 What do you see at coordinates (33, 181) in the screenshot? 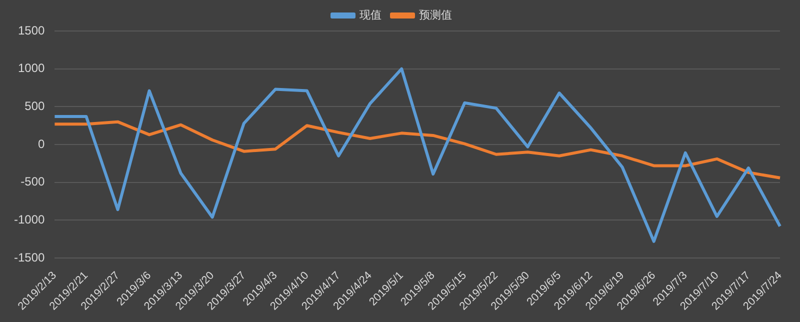
I see `y-tick-label: -500` at bounding box center [33, 181].